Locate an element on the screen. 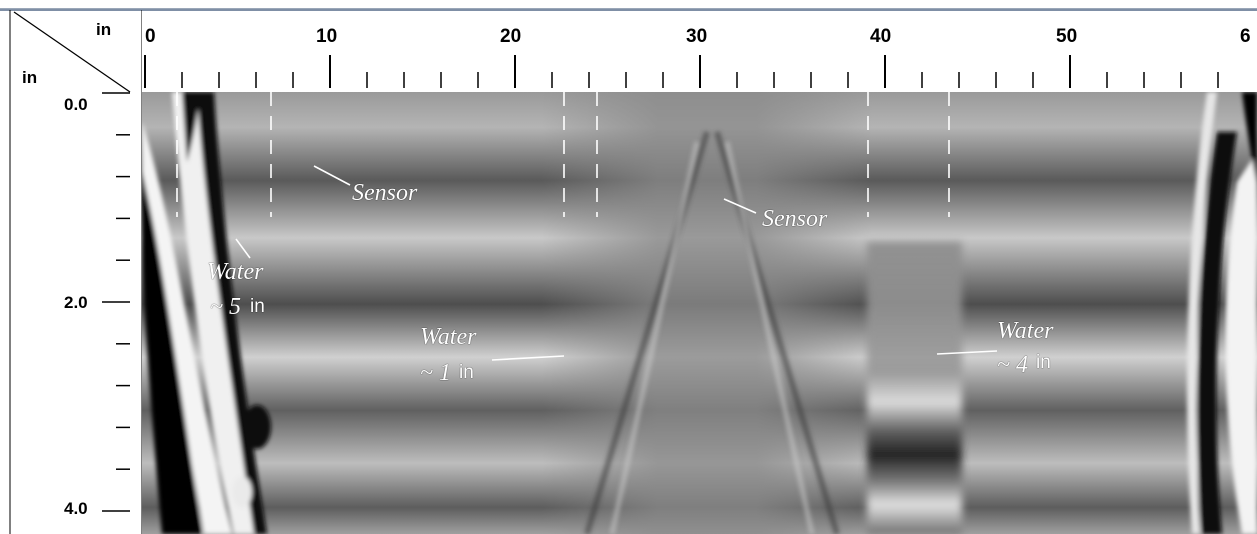 This screenshot has width=1257, height=534. dashed-guides is located at coordinates (563, 154).